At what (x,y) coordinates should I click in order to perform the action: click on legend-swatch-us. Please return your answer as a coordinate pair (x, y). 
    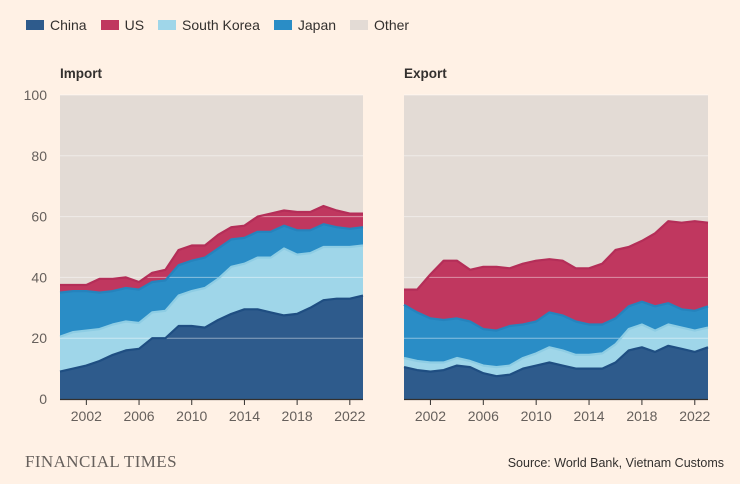
    Looking at the image, I should click on (109, 25).